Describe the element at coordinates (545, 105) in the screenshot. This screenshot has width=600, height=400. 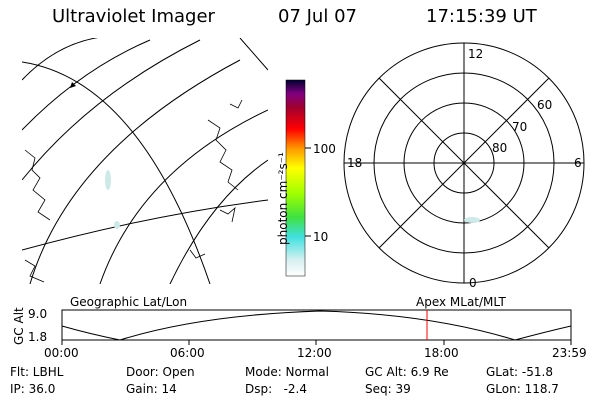
I see `lat-label-60: 60` at that location.